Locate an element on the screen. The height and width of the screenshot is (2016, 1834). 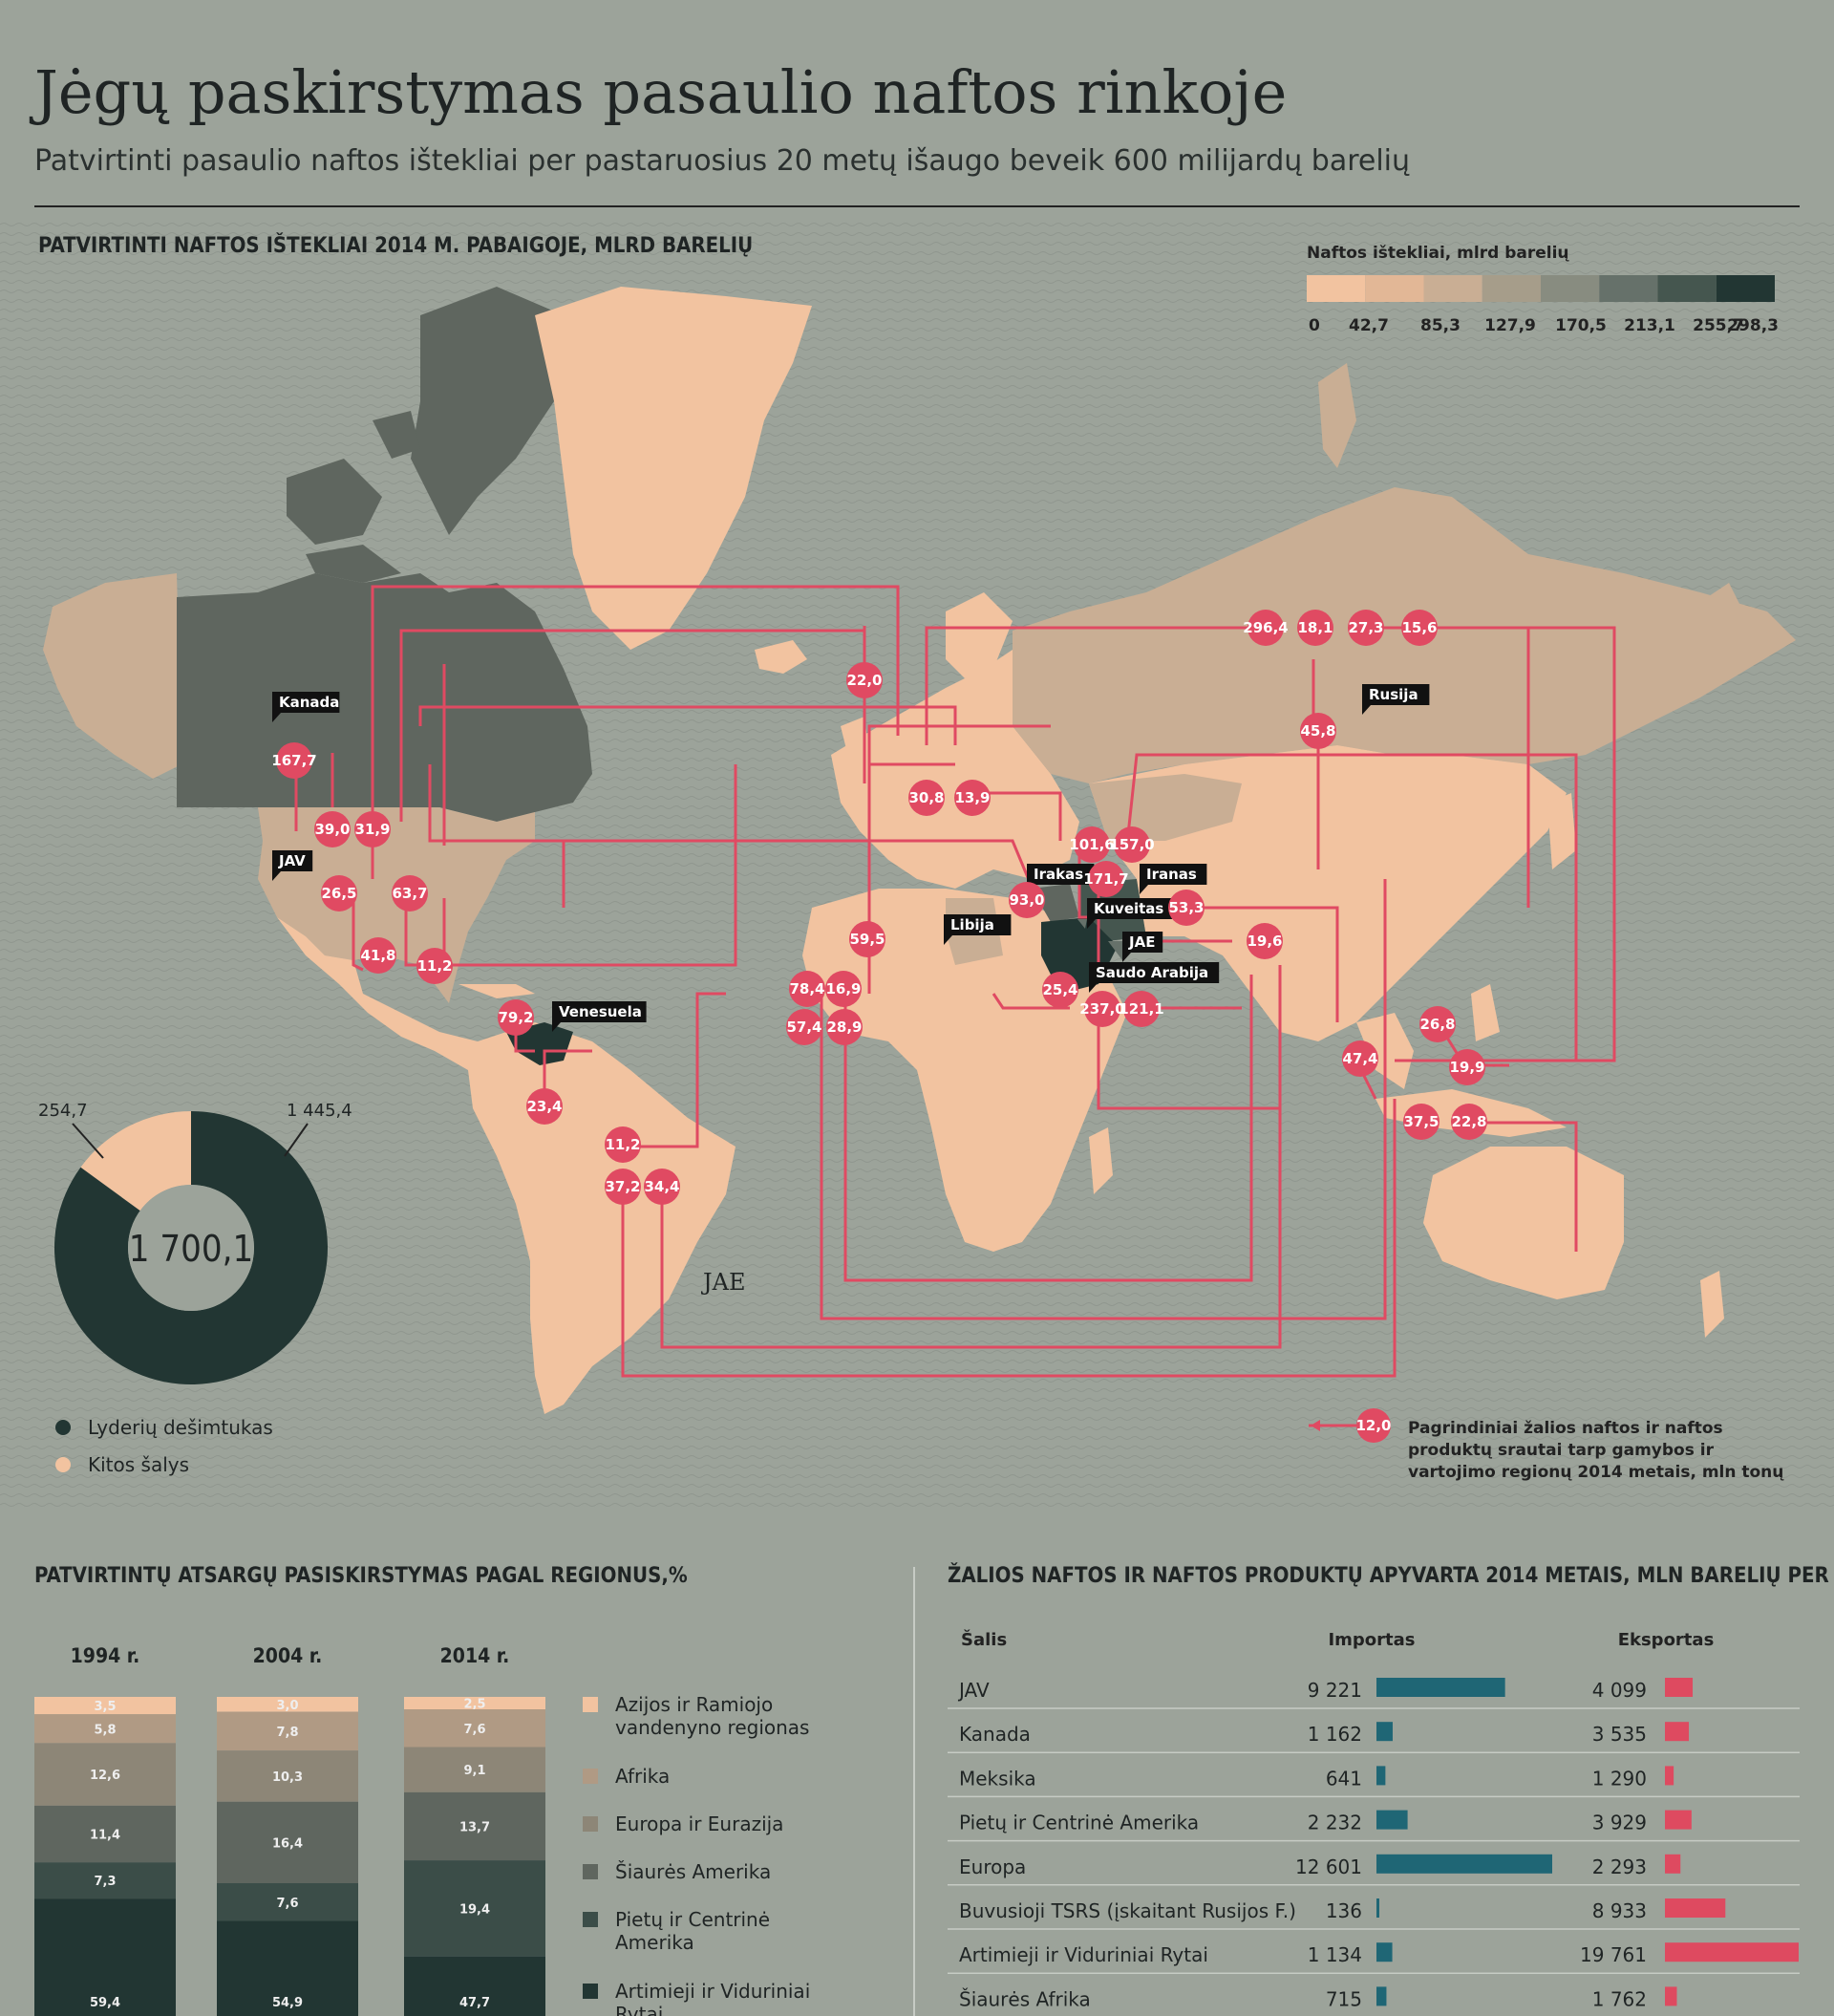
flow-value: 27,3 is located at coordinates (1366, 627).